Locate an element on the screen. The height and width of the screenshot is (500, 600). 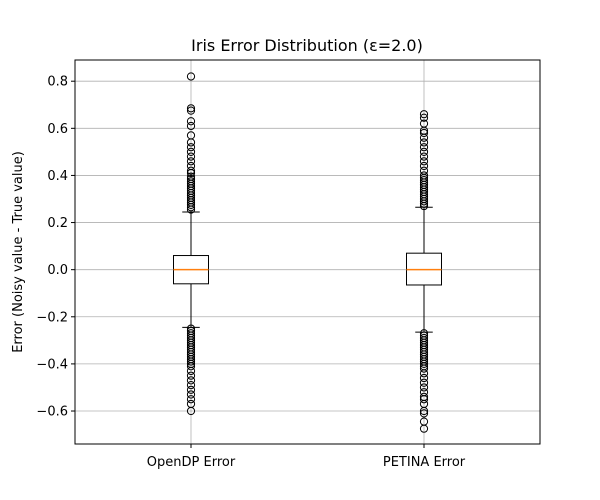
x-axis: OpenDP Error PETINA Error is located at coordinates (306, 457).